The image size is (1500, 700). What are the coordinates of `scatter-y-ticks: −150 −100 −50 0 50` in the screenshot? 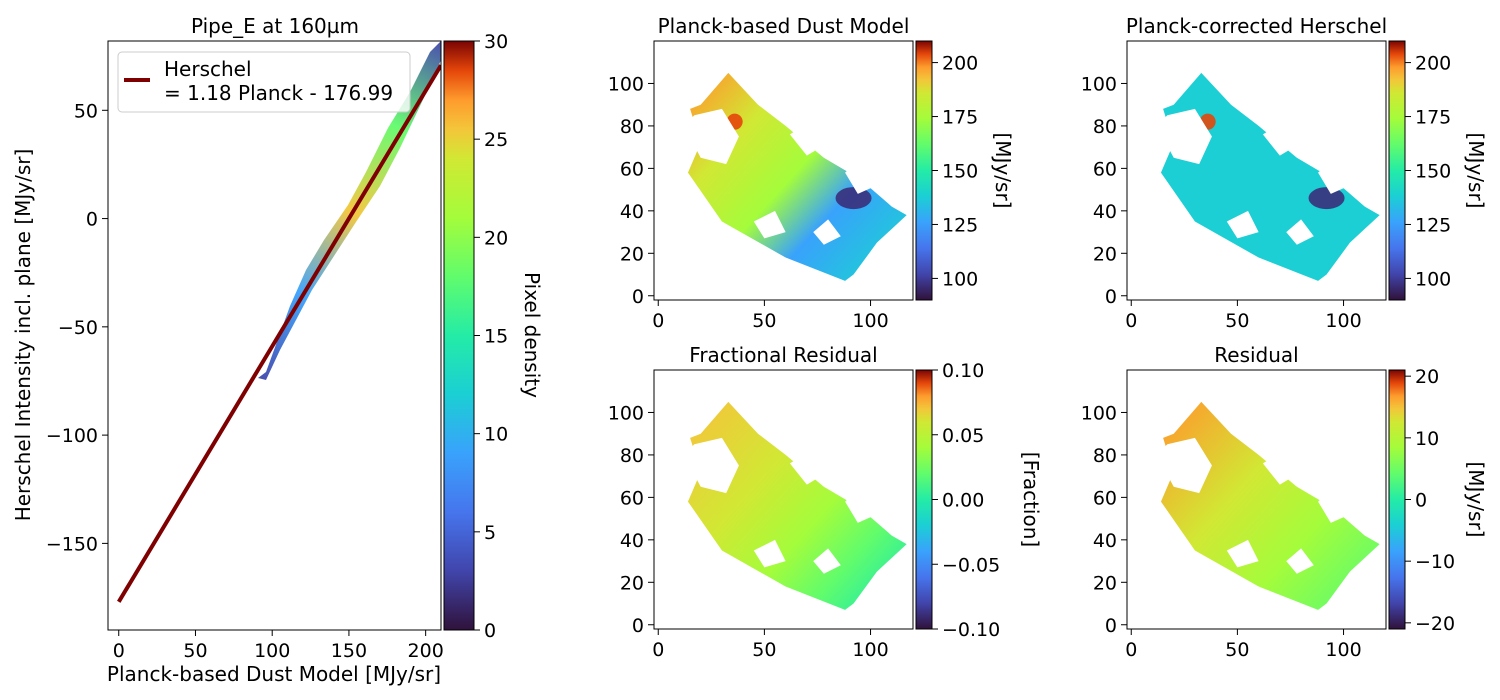 It's located at (77, 327).